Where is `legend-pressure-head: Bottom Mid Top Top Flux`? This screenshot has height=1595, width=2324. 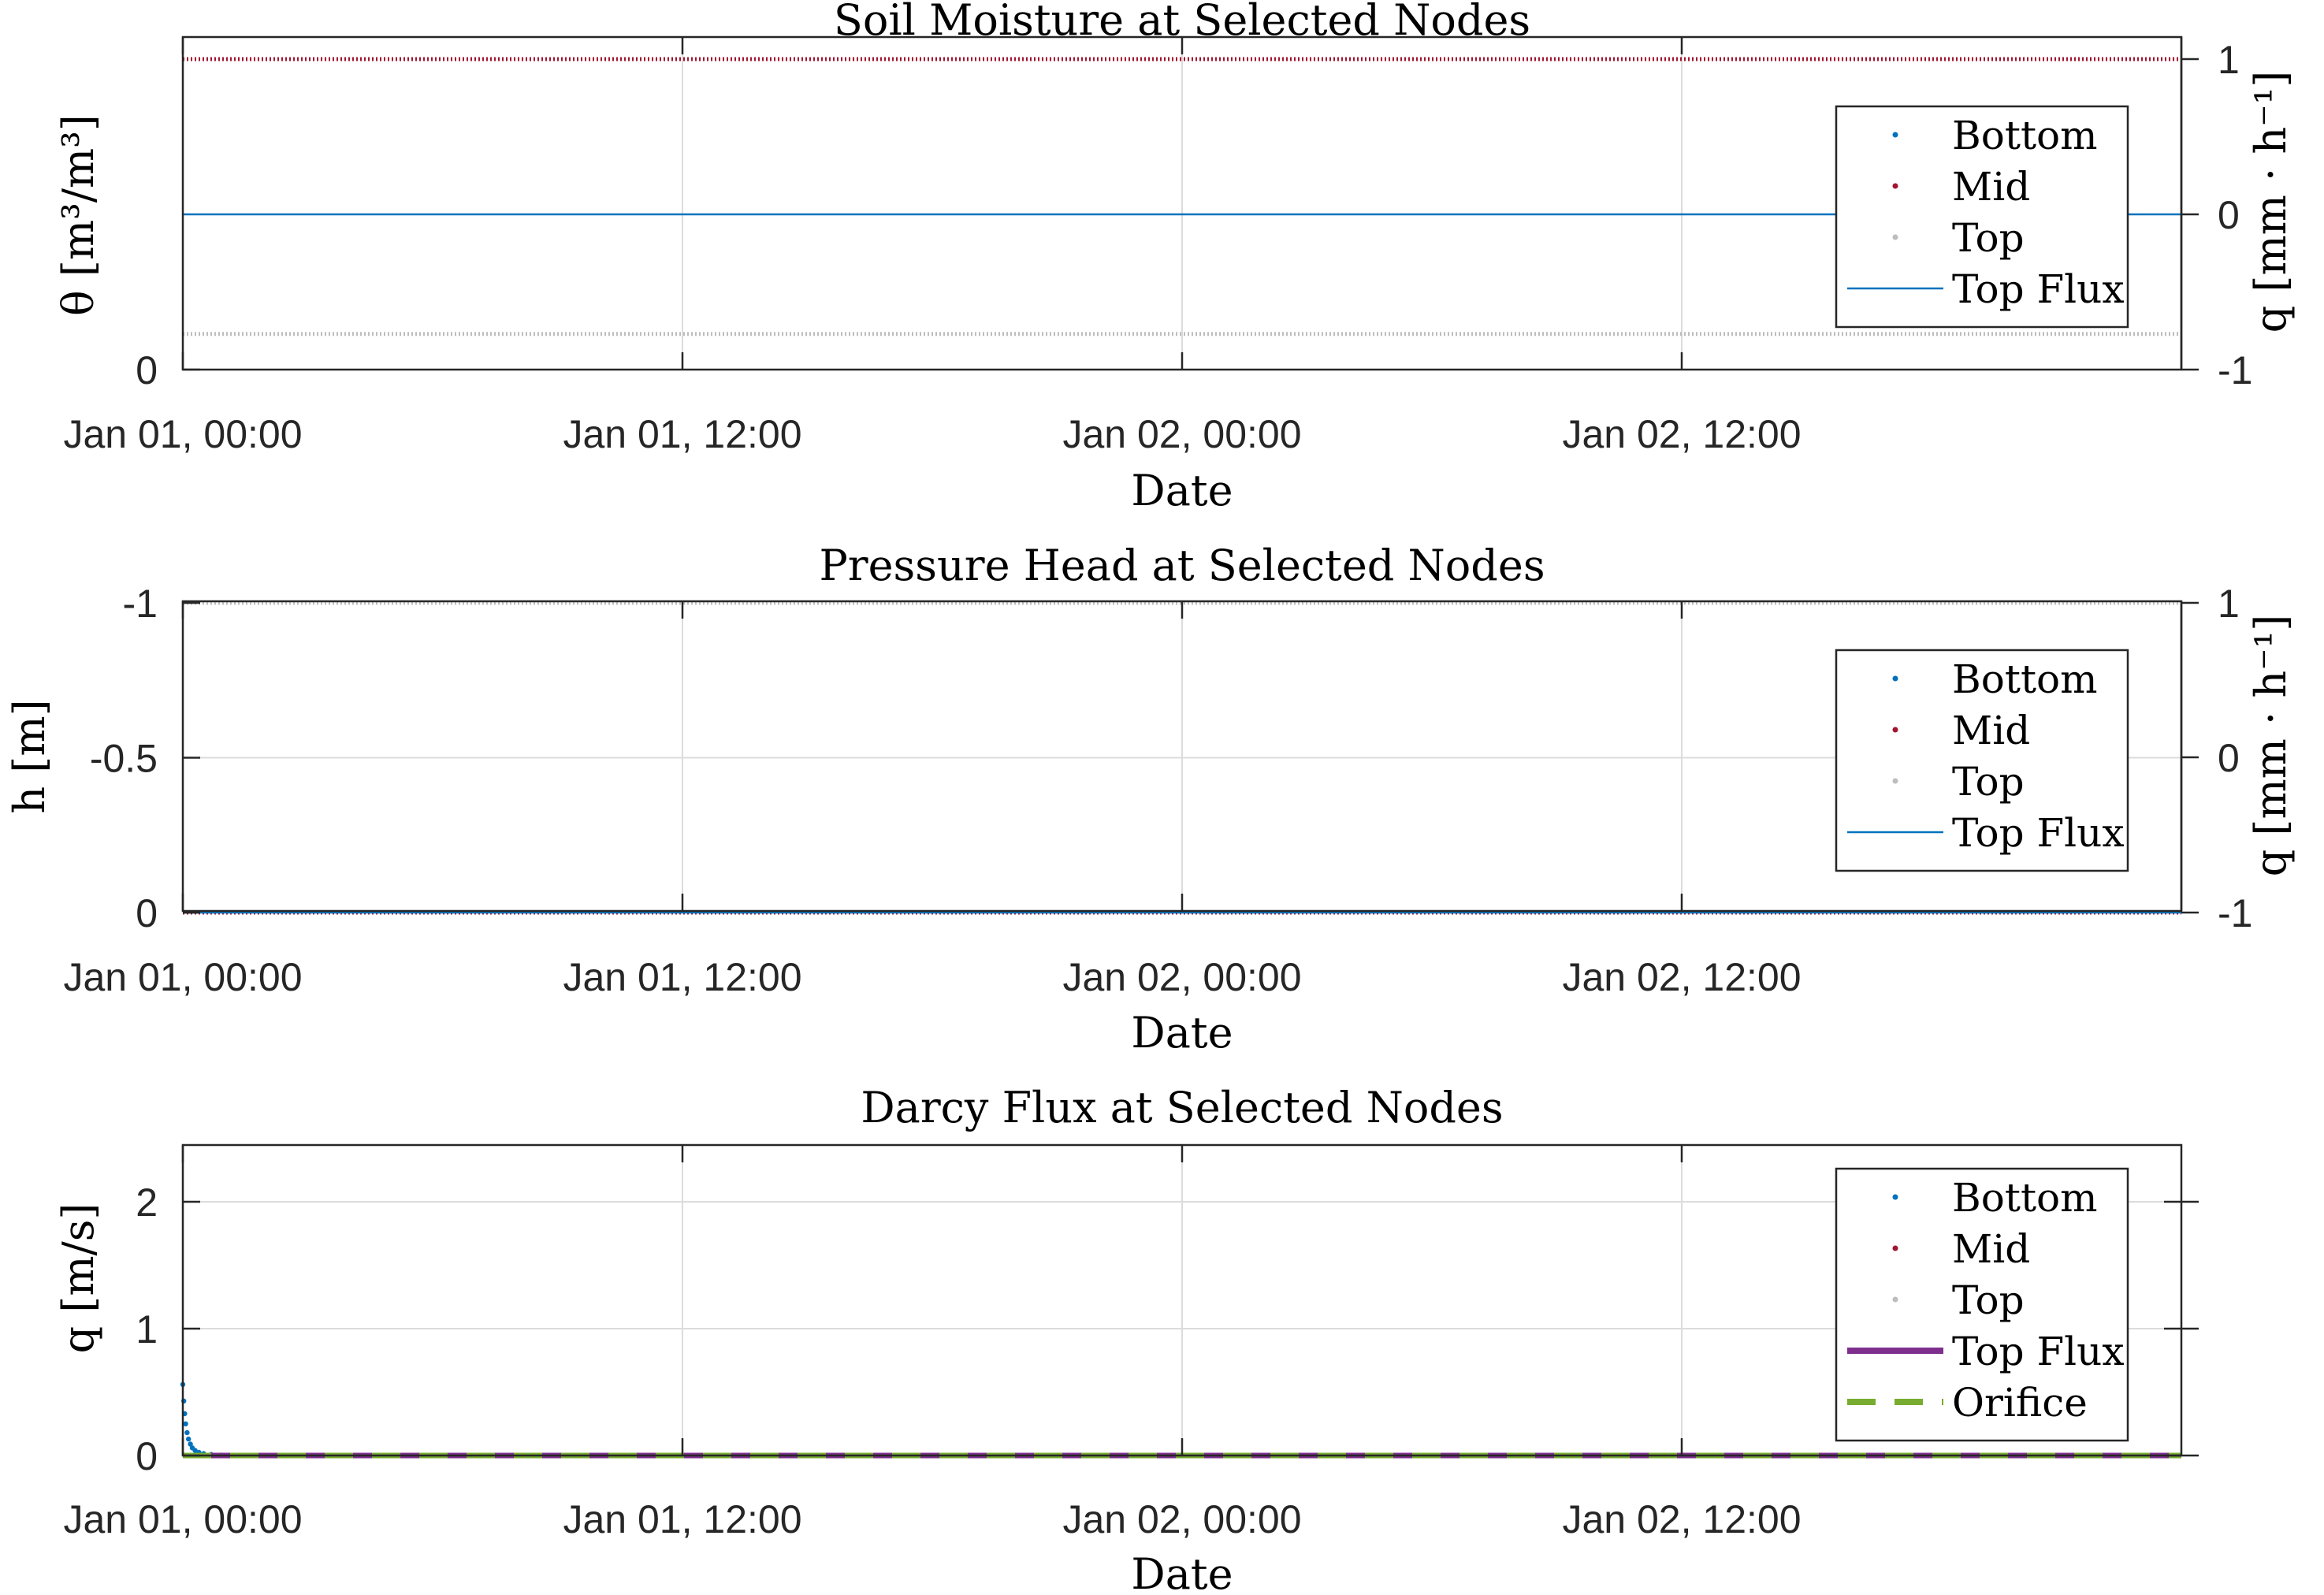
legend-pressure-head: Bottom Mid Top Top Flux is located at coordinates (1982, 760).